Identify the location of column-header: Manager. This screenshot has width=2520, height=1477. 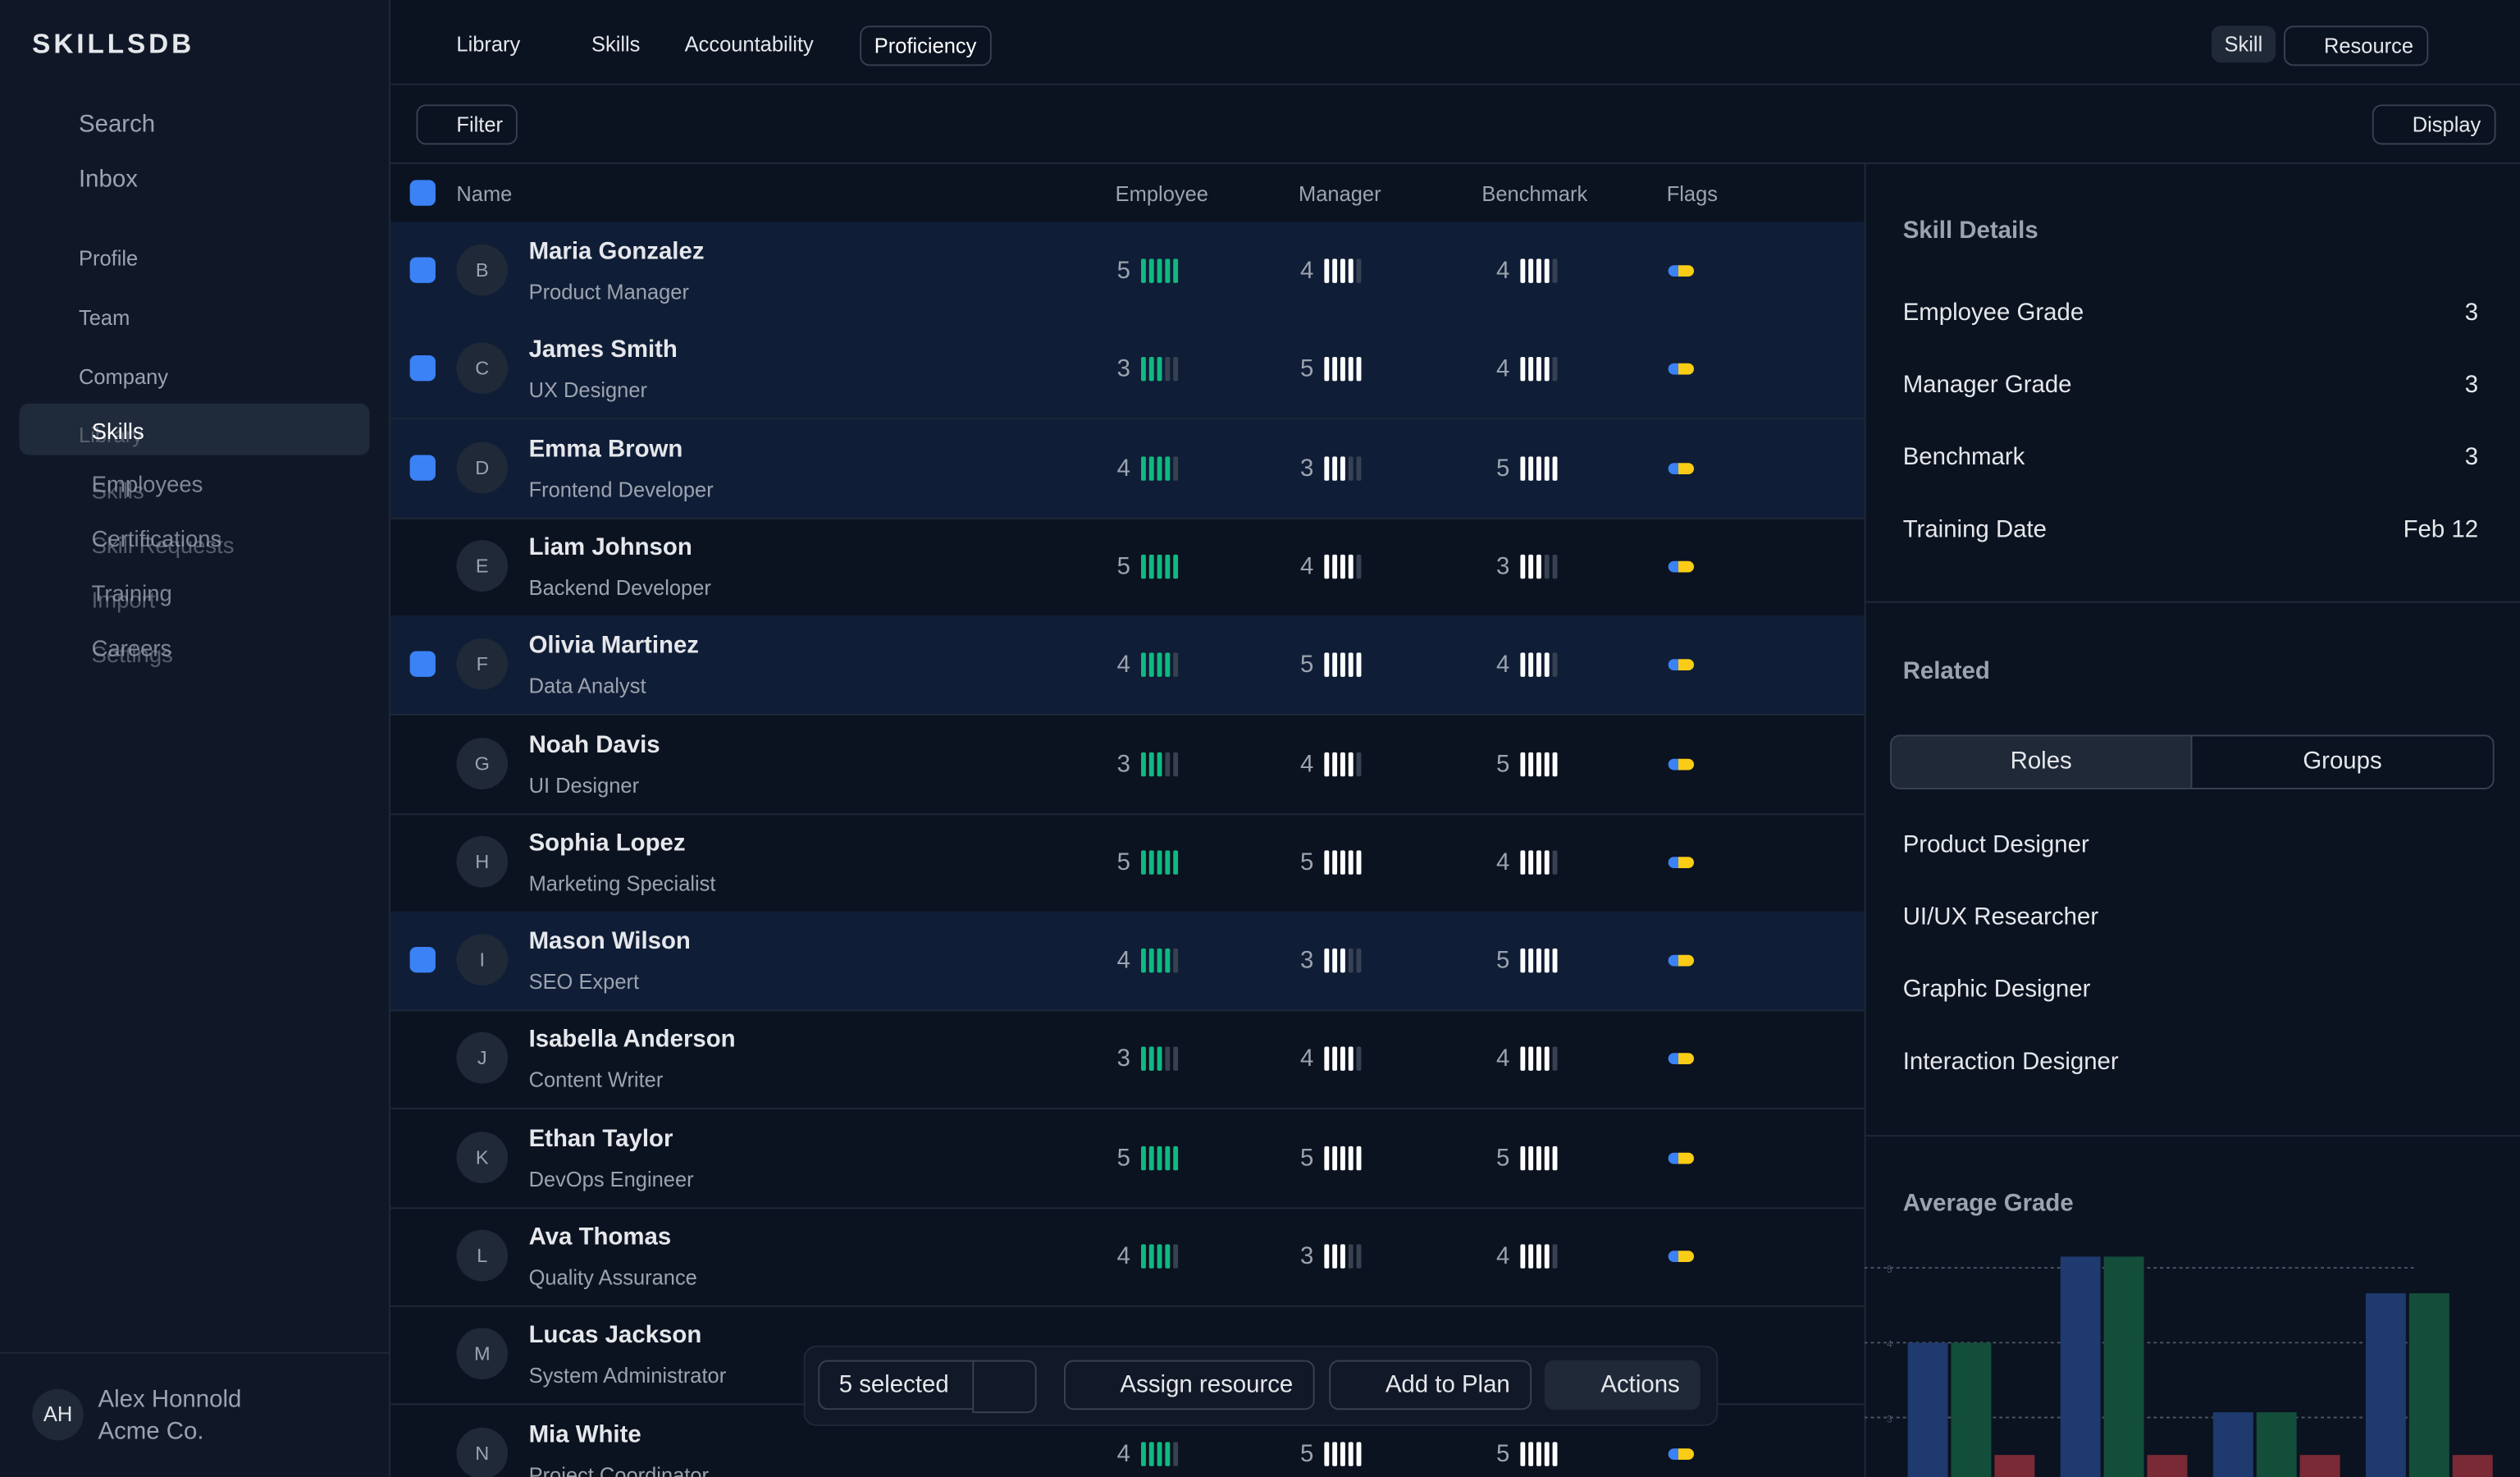
(1340, 194).